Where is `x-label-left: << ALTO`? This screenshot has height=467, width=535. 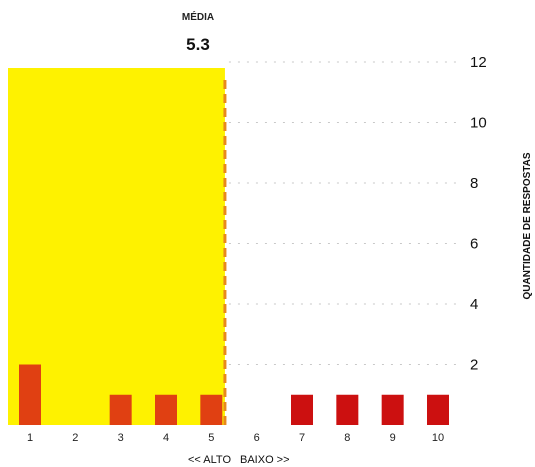 x-label-left: << ALTO is located at coordinates (209, 460).